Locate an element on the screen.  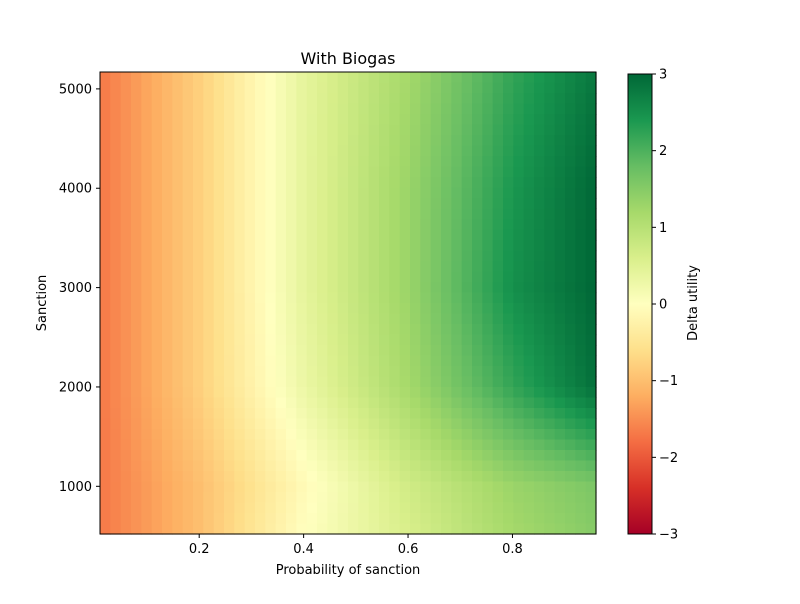
colorbar-tick-label: −2 is located at coordinates (668, 458).